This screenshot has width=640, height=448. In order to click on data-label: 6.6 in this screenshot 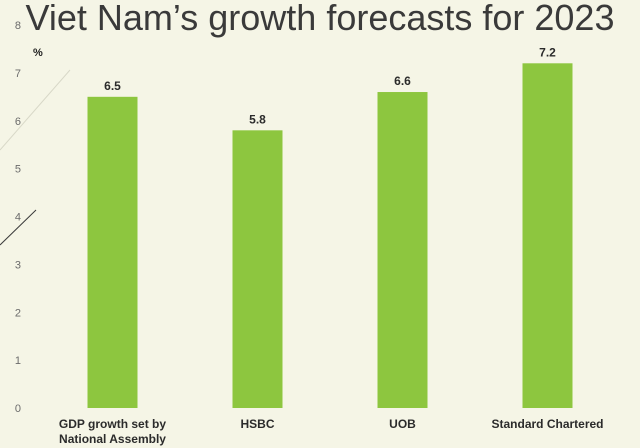, I will do `click(402, 81)`.